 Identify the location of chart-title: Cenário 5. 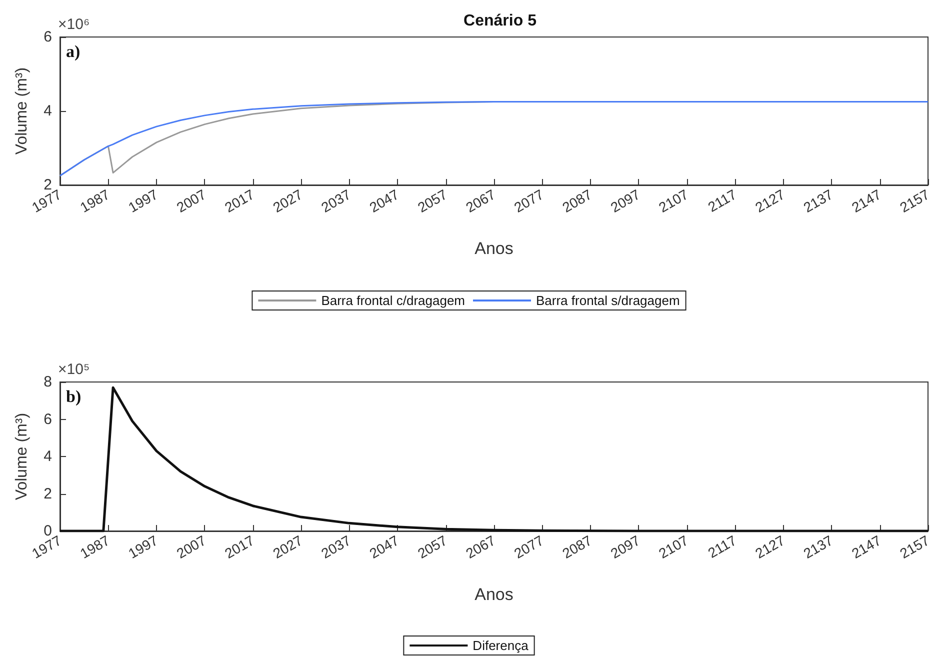
(500, 21).